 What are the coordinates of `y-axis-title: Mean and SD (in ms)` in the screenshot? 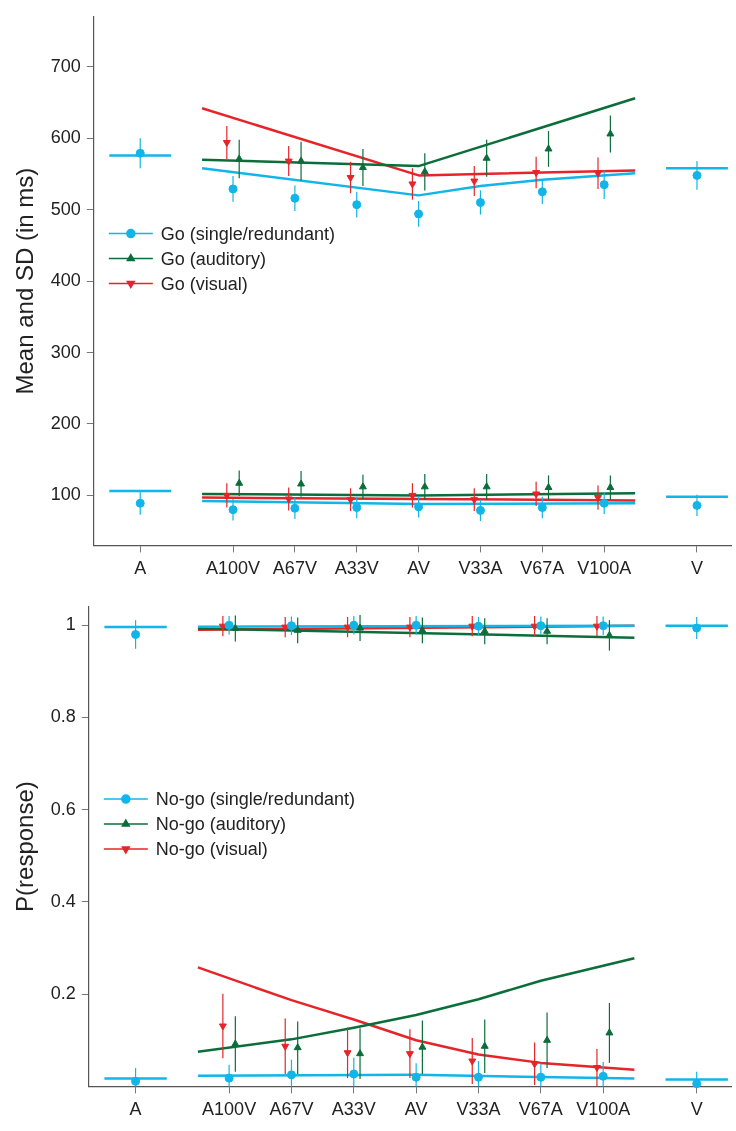 It's located at (25, 281).